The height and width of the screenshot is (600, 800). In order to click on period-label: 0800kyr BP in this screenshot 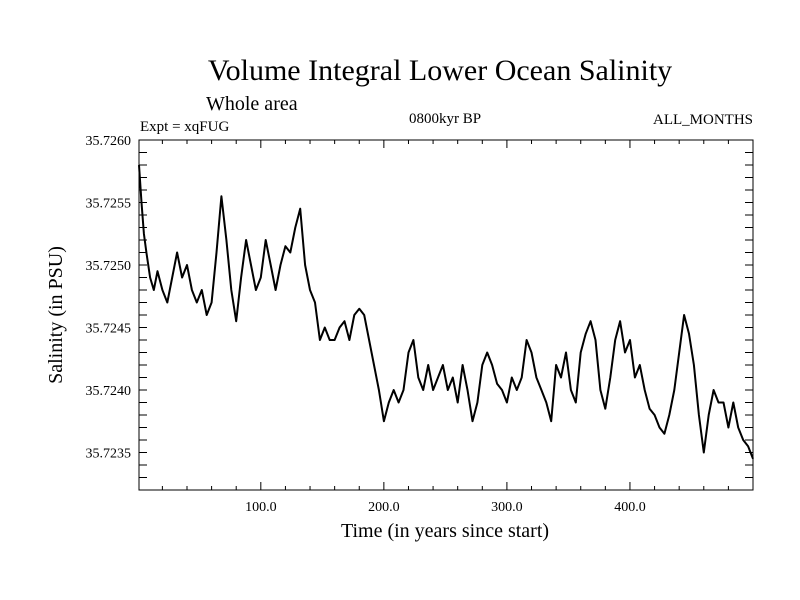, I will do `click(445, 119)`.